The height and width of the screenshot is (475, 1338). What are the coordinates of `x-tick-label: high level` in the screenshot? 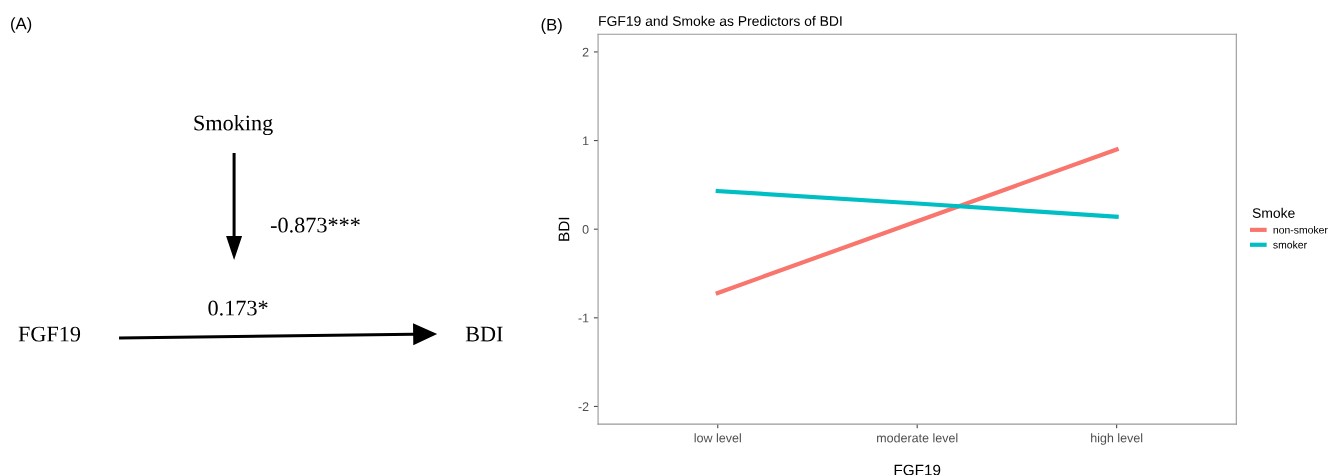 It's located at (1117, 439).